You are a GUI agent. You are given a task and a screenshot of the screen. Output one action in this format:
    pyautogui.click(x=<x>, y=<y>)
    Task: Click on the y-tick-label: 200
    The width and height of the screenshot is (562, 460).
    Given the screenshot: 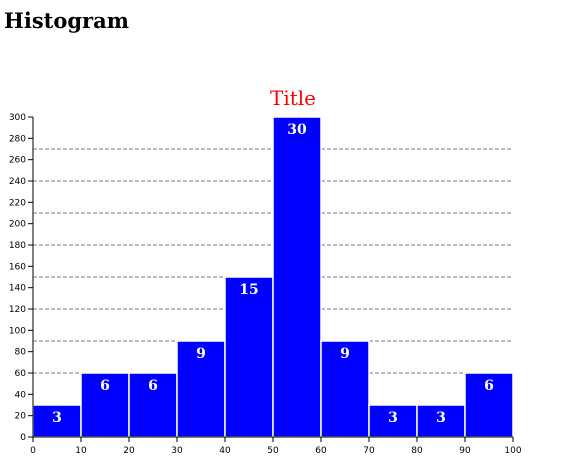 What is the action you would take?
    pyautogui.click(x=17, y=225)
    